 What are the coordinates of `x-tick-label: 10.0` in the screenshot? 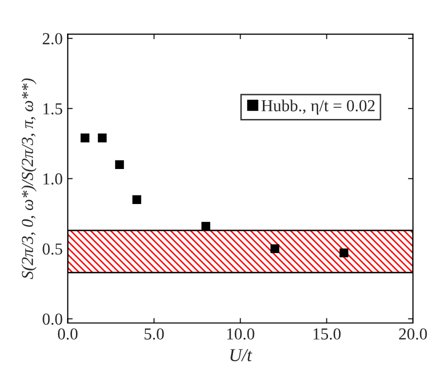 It's located at (240, 334).